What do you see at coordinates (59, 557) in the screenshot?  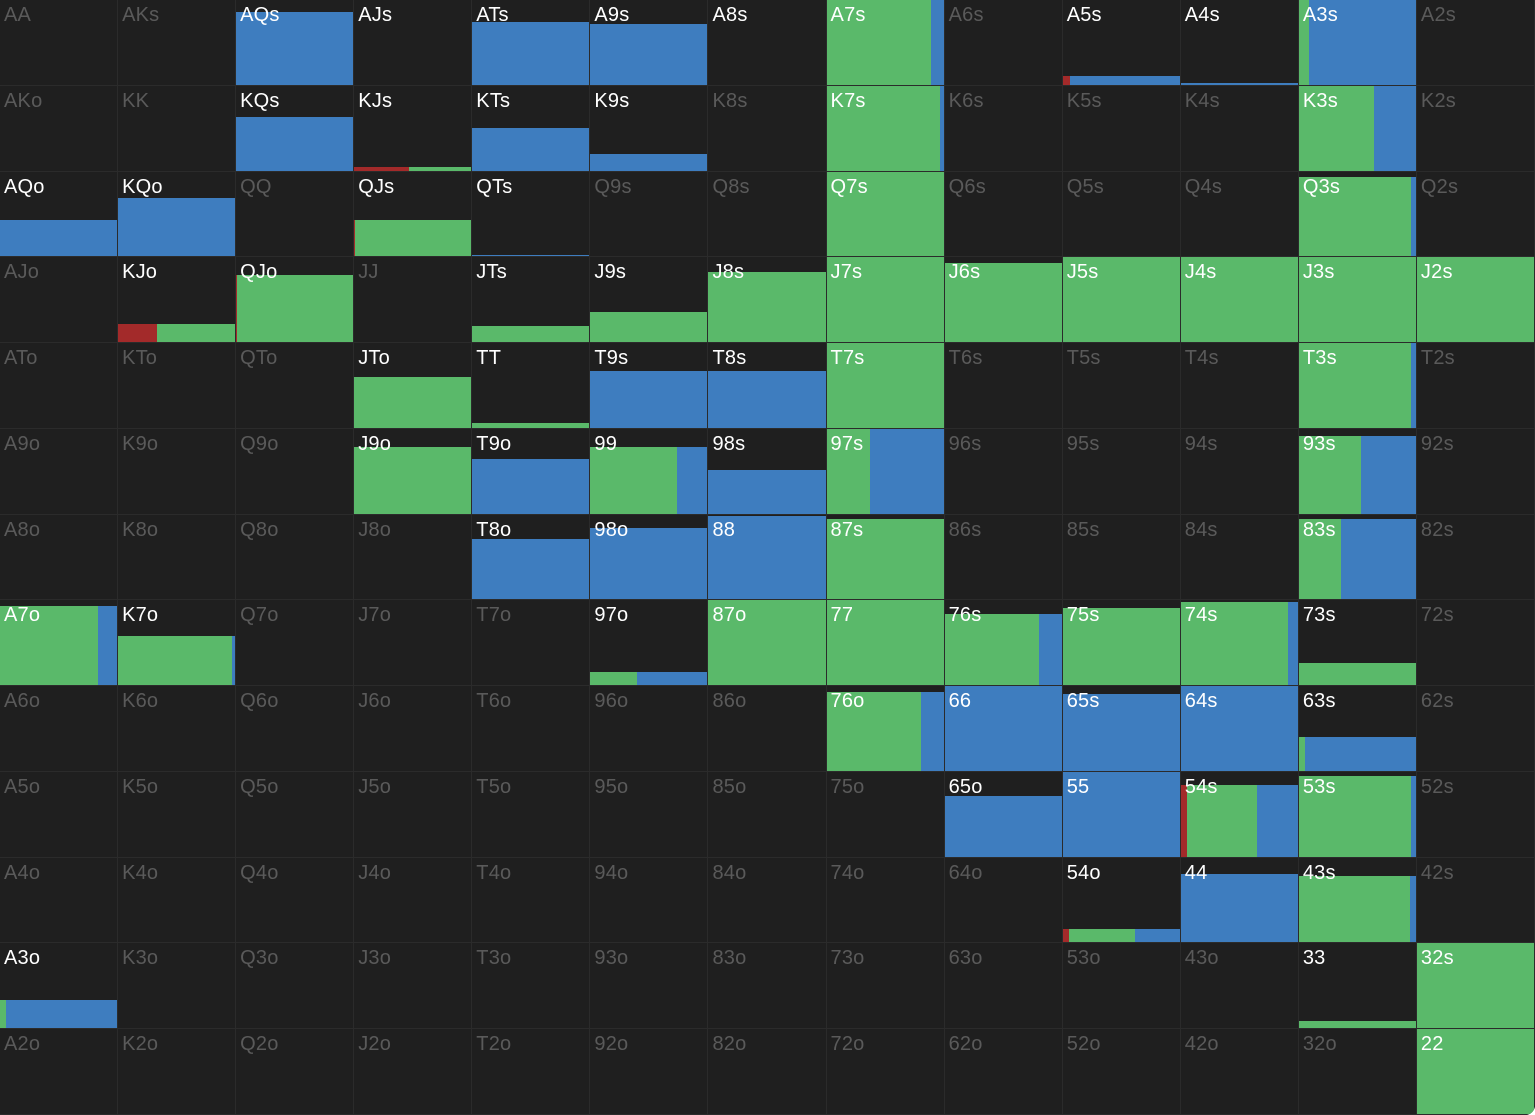 I see `hand-cell-A8o: A8o` at bounding box center [59, 557].